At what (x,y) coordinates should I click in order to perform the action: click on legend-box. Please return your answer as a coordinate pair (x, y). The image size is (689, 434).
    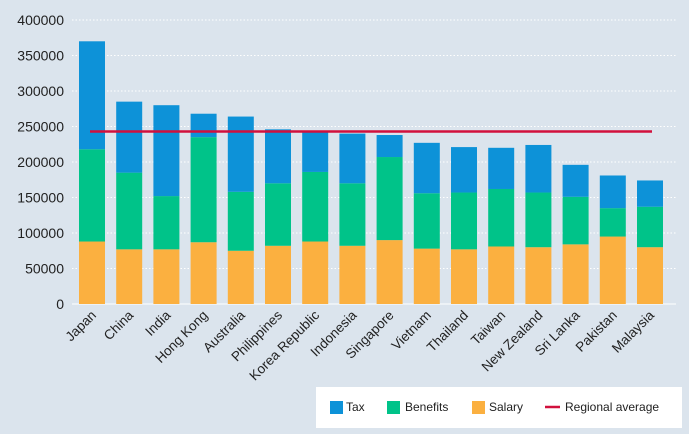
    Looking at the image, I should click on (499, 407).